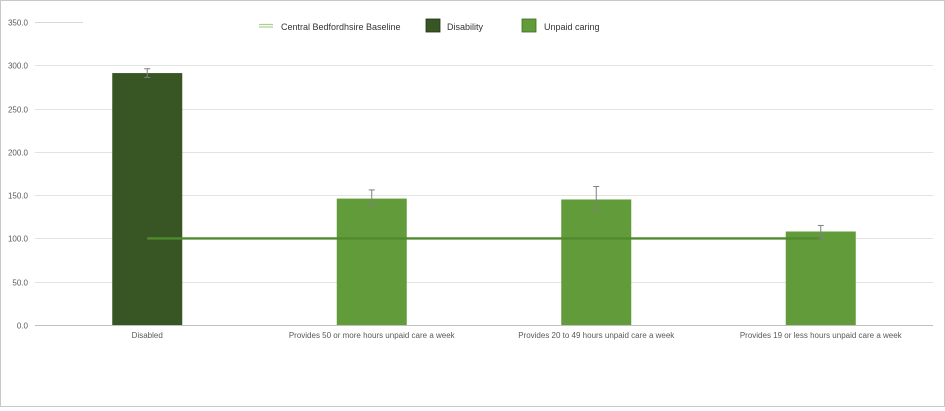  What do you see at coordinates (18, 66) in the screenshot?
I see `y-tick-label: 300.0` at bounding box center [18, 66].